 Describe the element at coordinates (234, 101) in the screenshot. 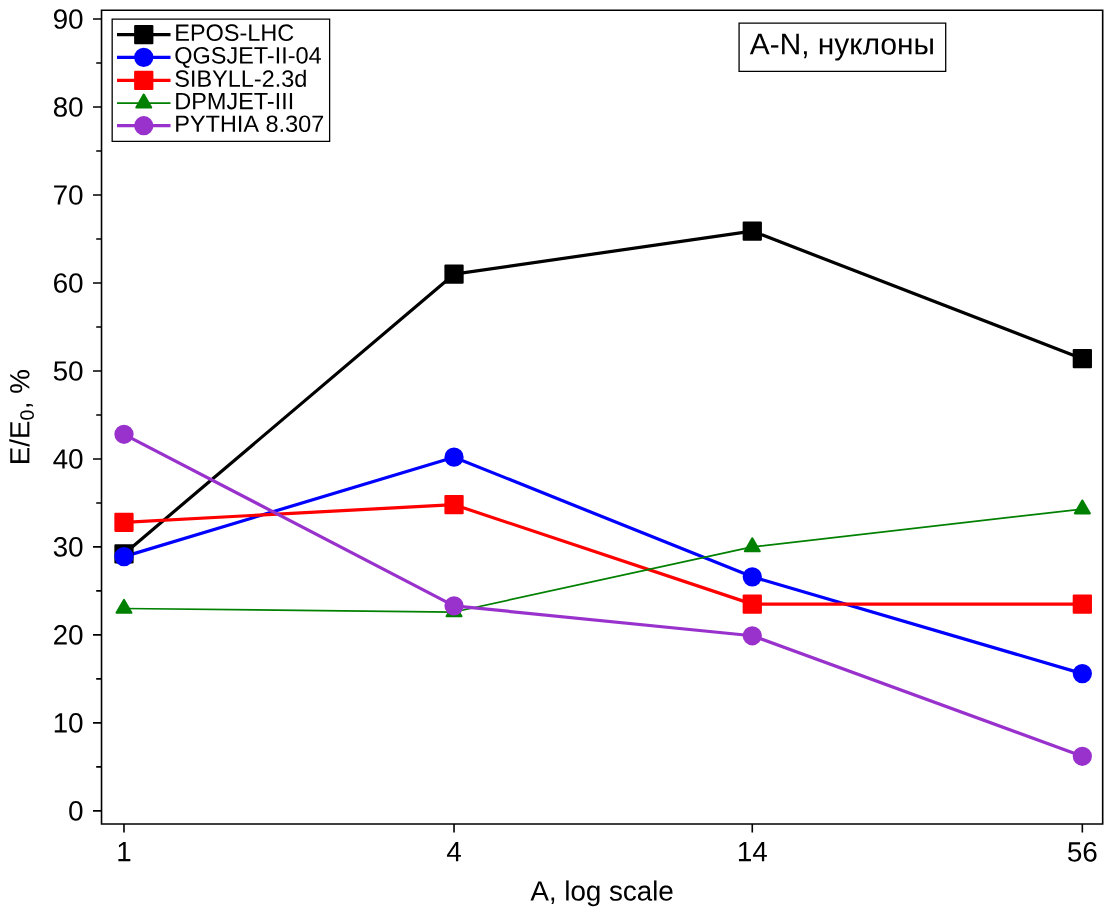

I see `legend-label: DPMJET-III` at that location.